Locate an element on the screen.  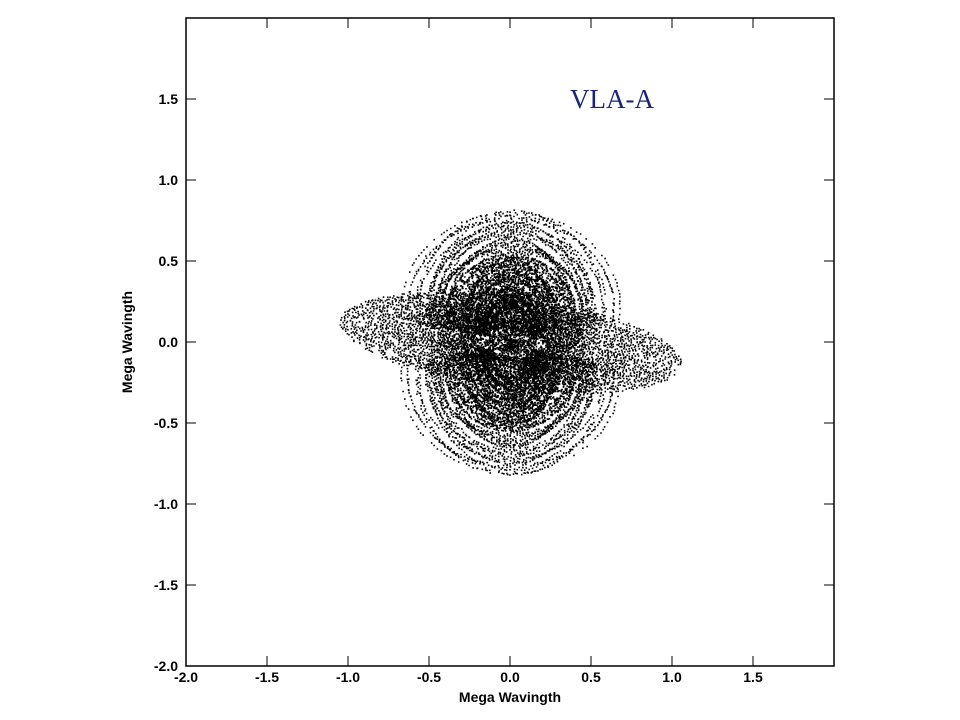
x-tick-label: 1.0 is located at coordinates (672, 677).